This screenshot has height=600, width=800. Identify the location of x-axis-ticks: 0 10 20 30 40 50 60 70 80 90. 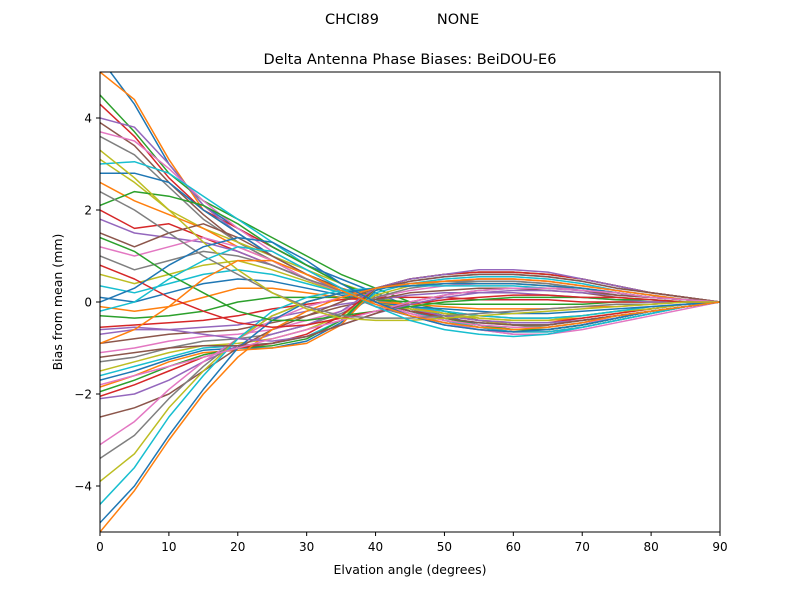
(412, 543).